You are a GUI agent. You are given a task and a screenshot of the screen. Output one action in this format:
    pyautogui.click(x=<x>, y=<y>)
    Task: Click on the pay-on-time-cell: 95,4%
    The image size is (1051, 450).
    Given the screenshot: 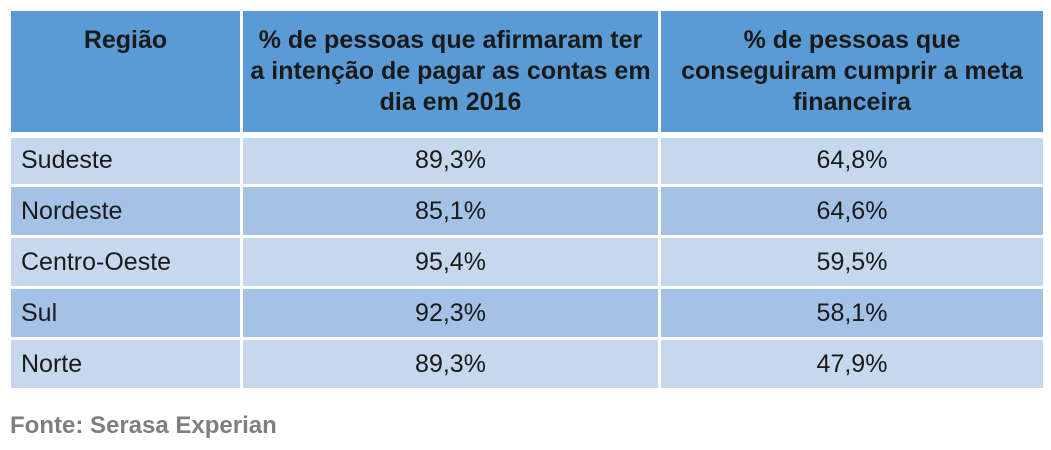 What is the action you would take?
    pyautogui.click(x=450, y=262)
    